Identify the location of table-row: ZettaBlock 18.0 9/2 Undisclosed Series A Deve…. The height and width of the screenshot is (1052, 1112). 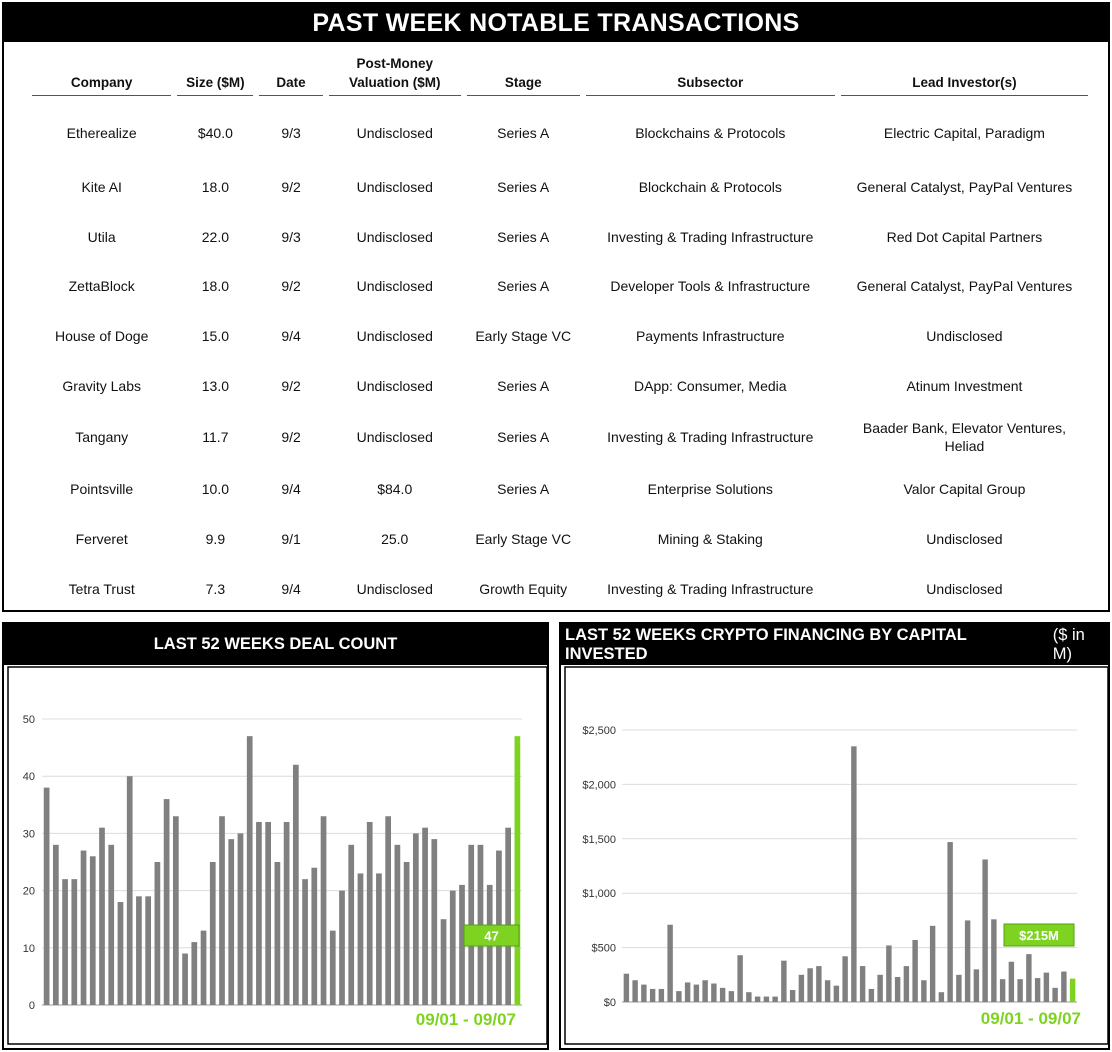
(560, 286).